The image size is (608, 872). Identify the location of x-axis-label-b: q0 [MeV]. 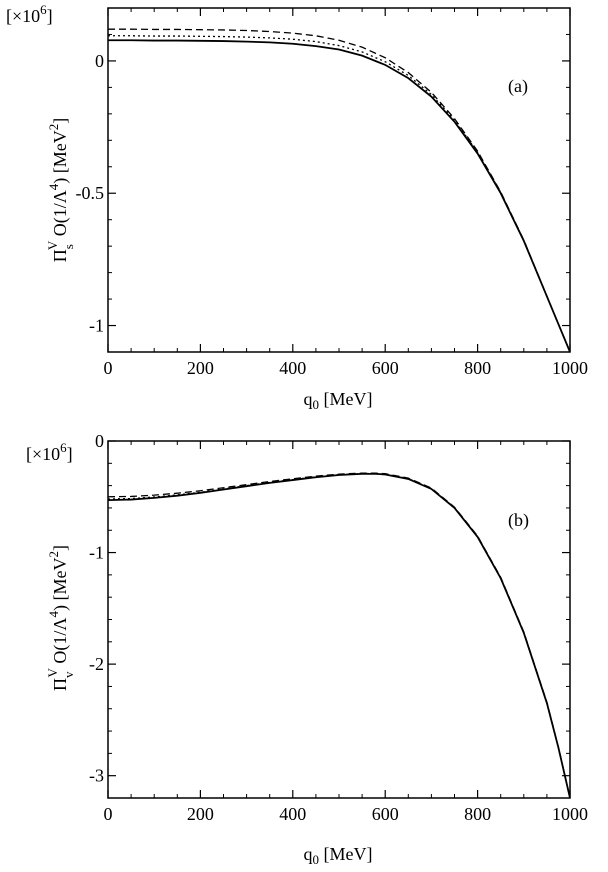
(338, 855).